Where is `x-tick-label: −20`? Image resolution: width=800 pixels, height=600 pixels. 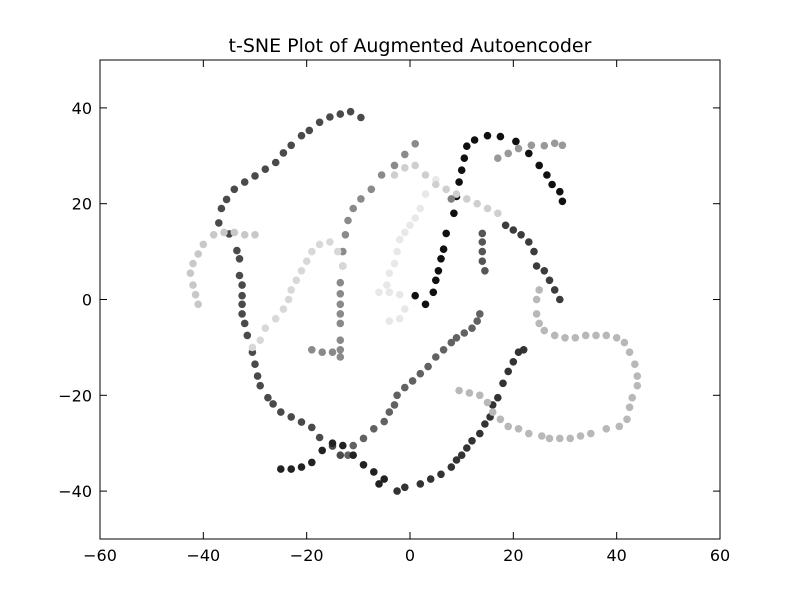 x-tick-label: −20 is located at coordinates (307, 555).